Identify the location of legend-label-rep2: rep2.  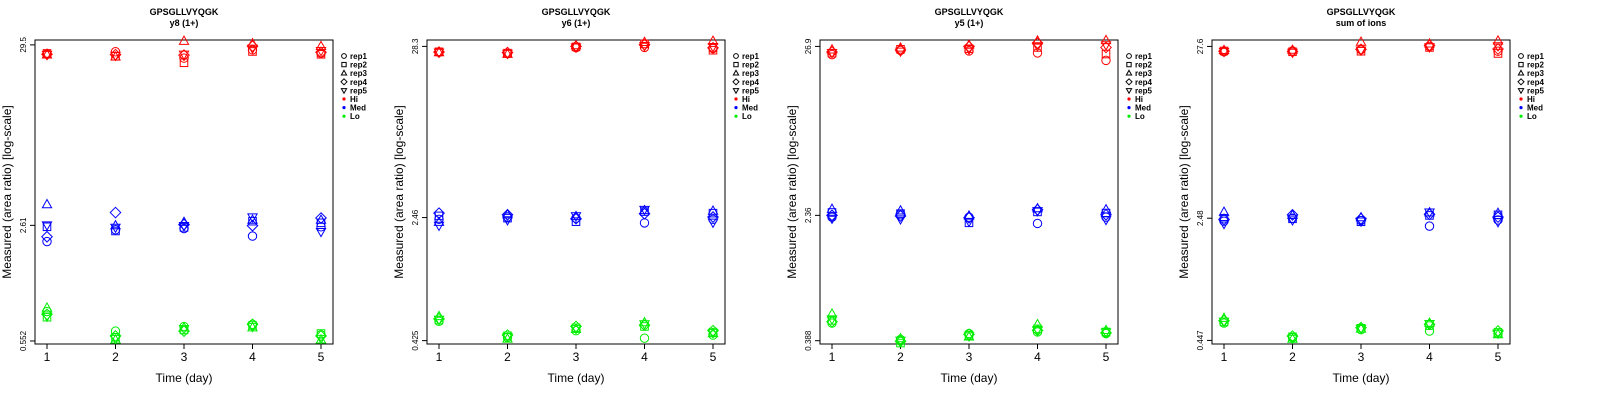
(1143, 65).